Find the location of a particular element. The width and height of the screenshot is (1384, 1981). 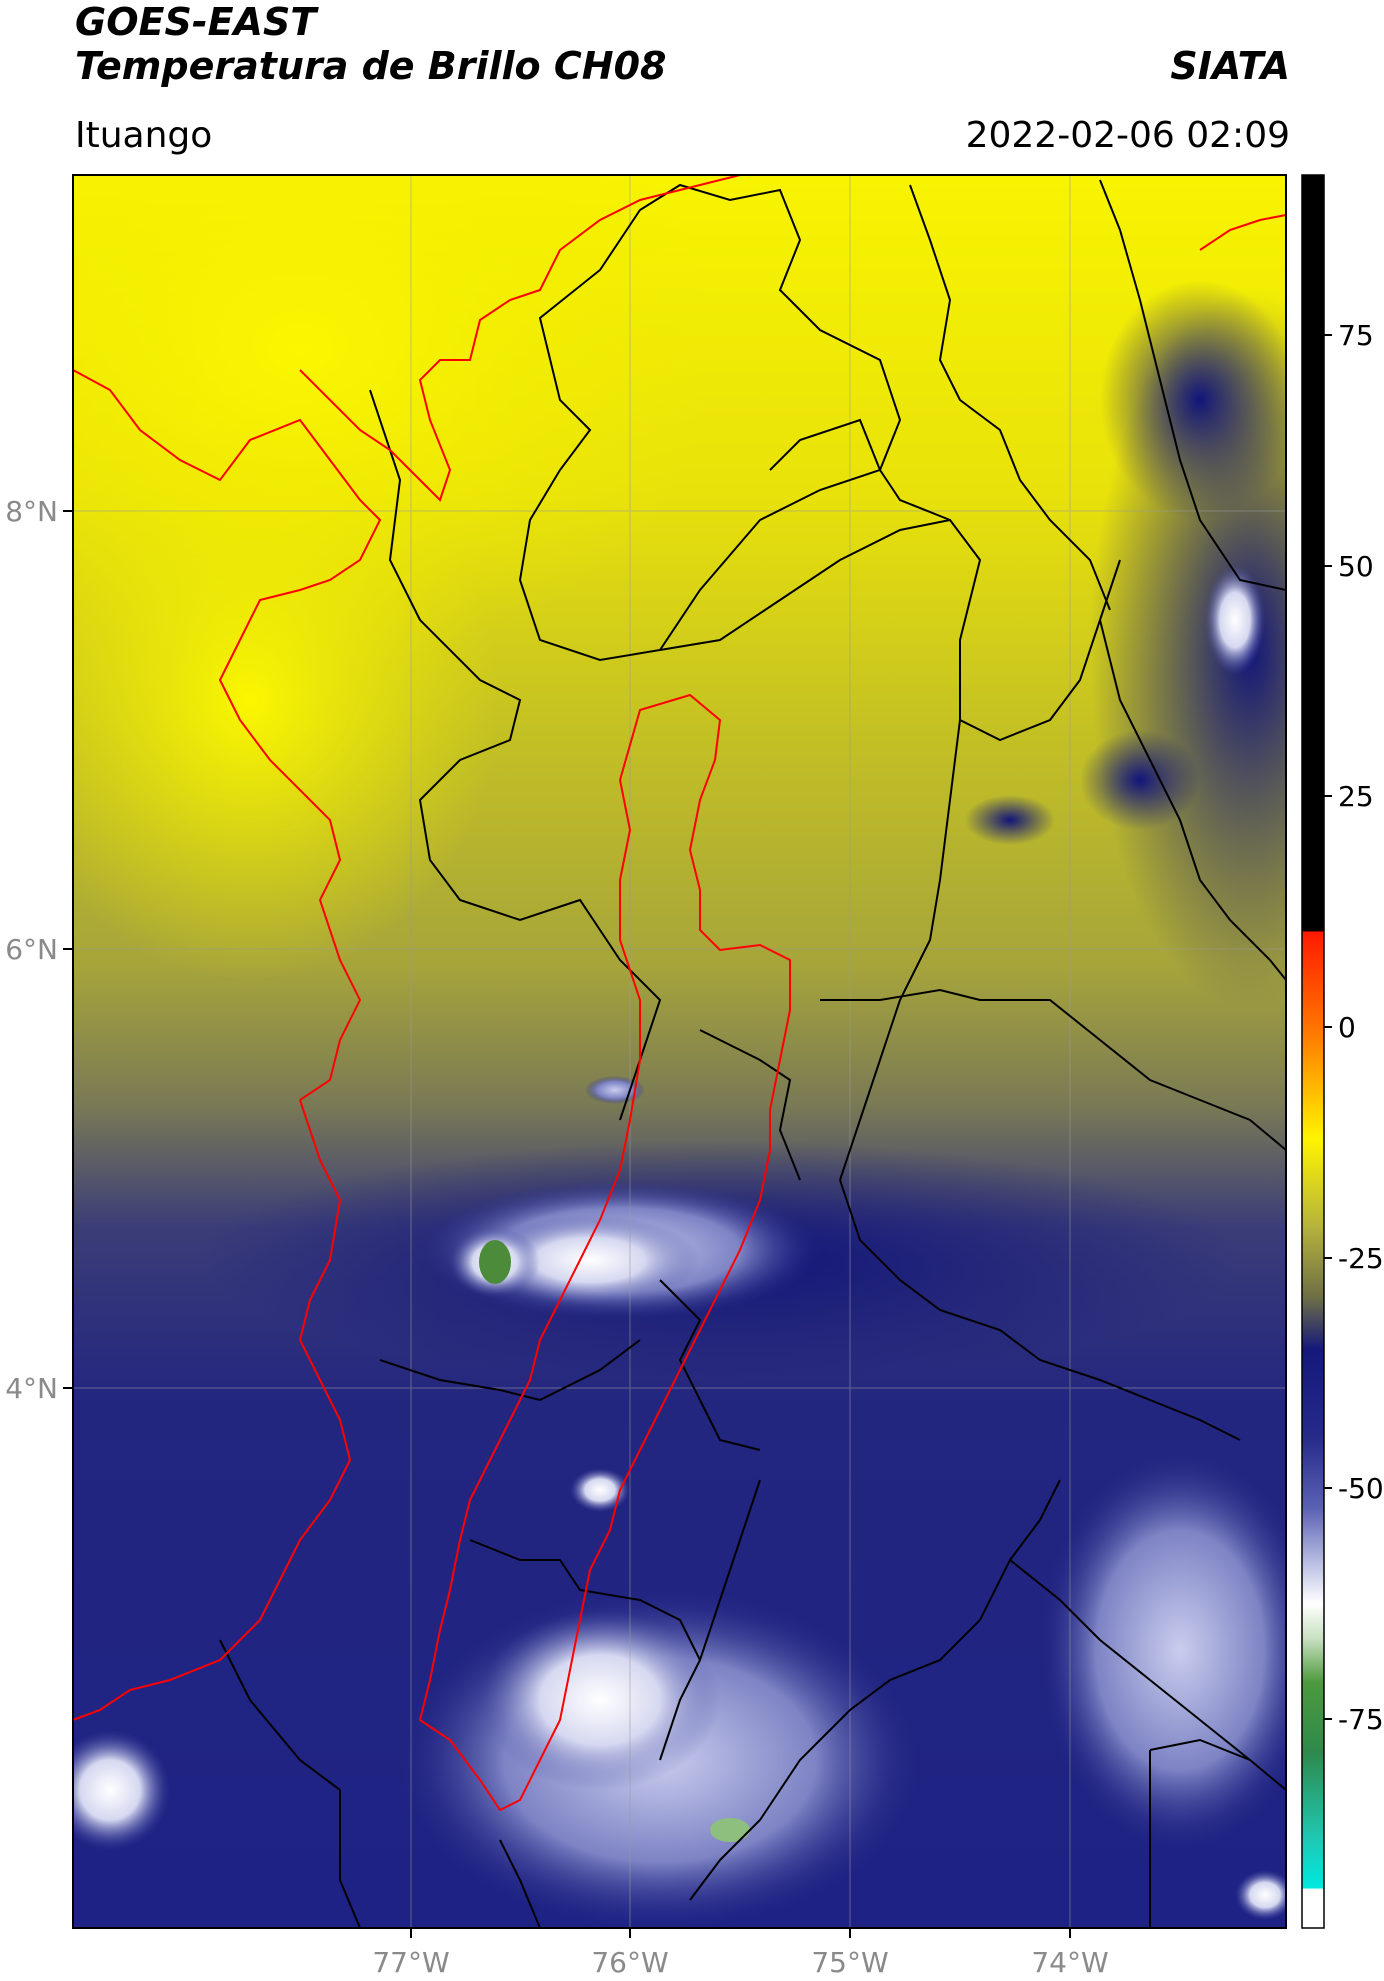

lon-tick-label: 77°W is located at coordinates (410, 1962).